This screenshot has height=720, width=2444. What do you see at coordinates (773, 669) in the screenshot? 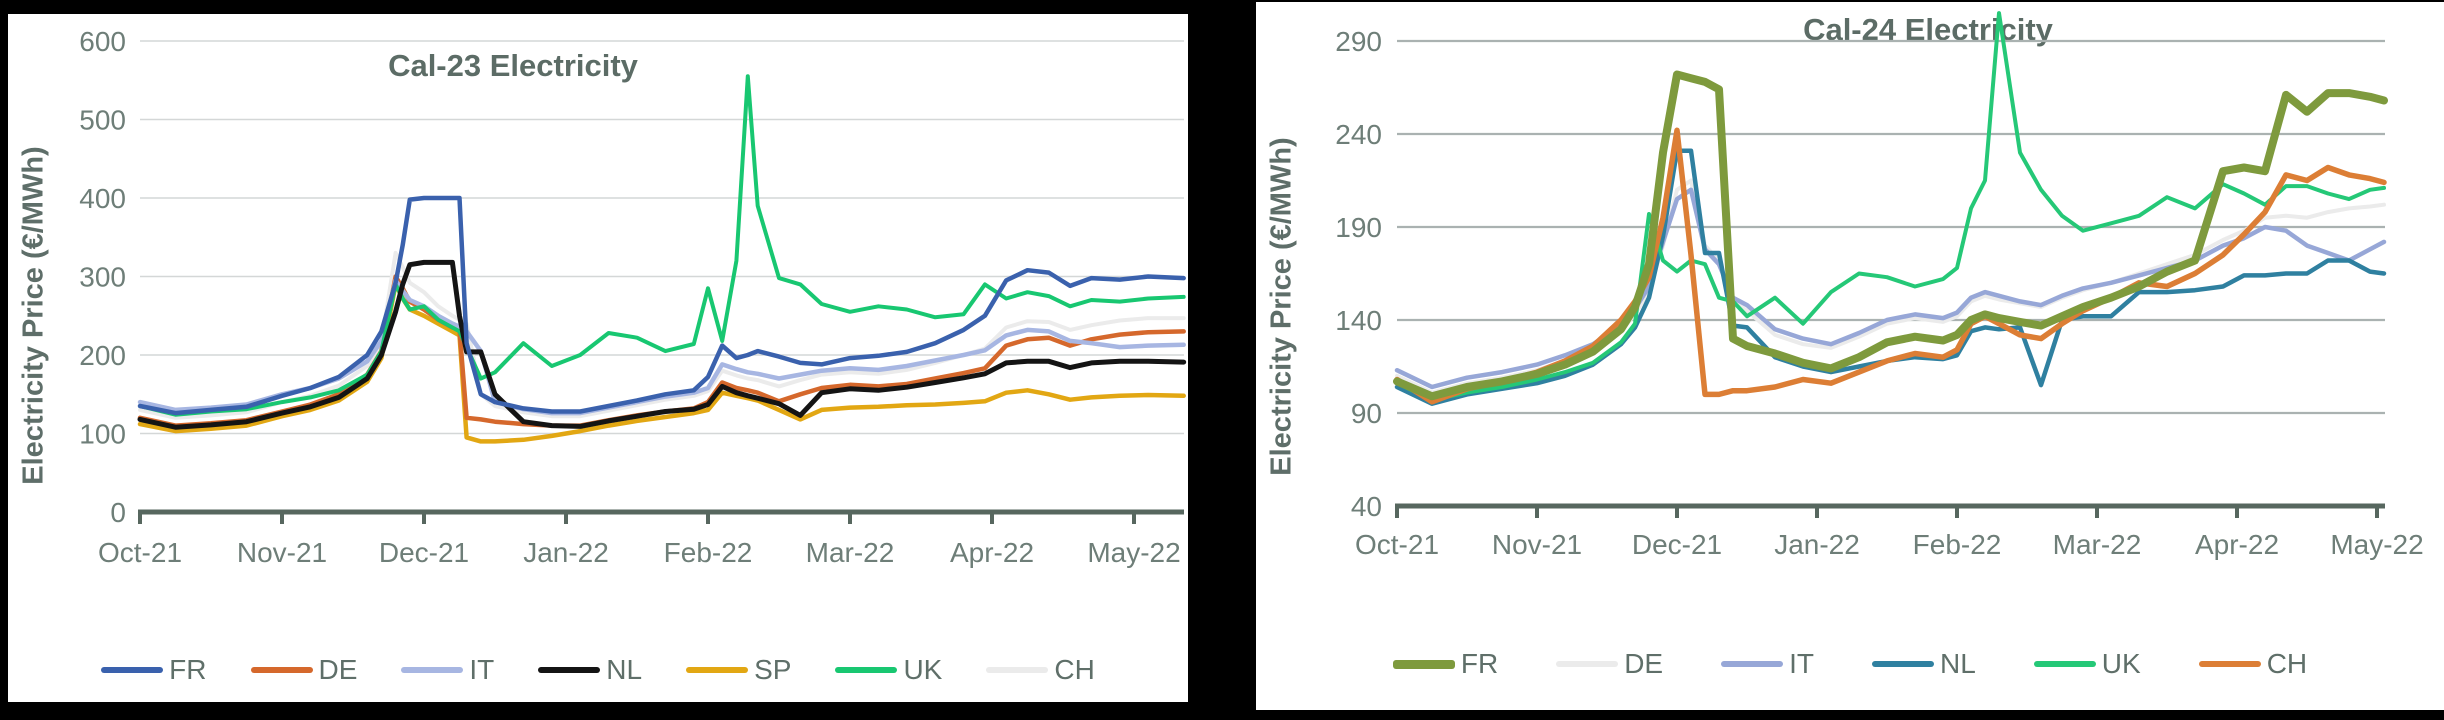
I see `legend-label-SP: SP` at bounding box center [773, 669].